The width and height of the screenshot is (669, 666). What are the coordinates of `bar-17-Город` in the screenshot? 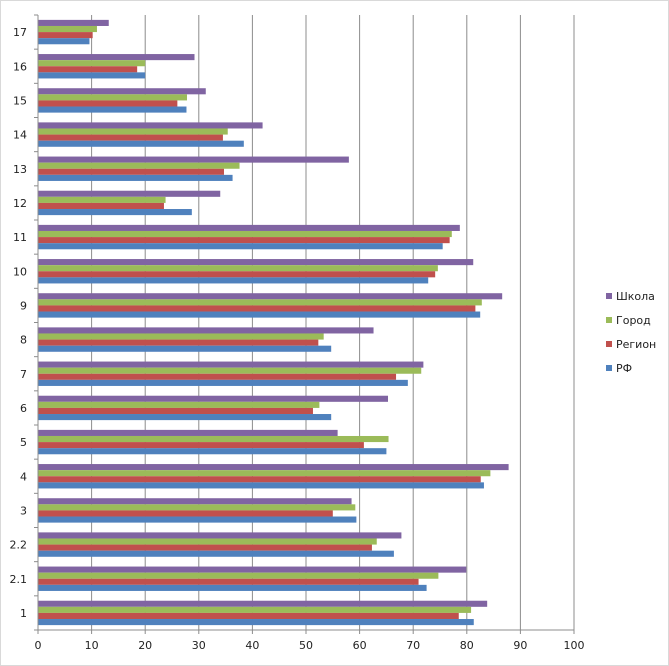 It's located at (67, 29).